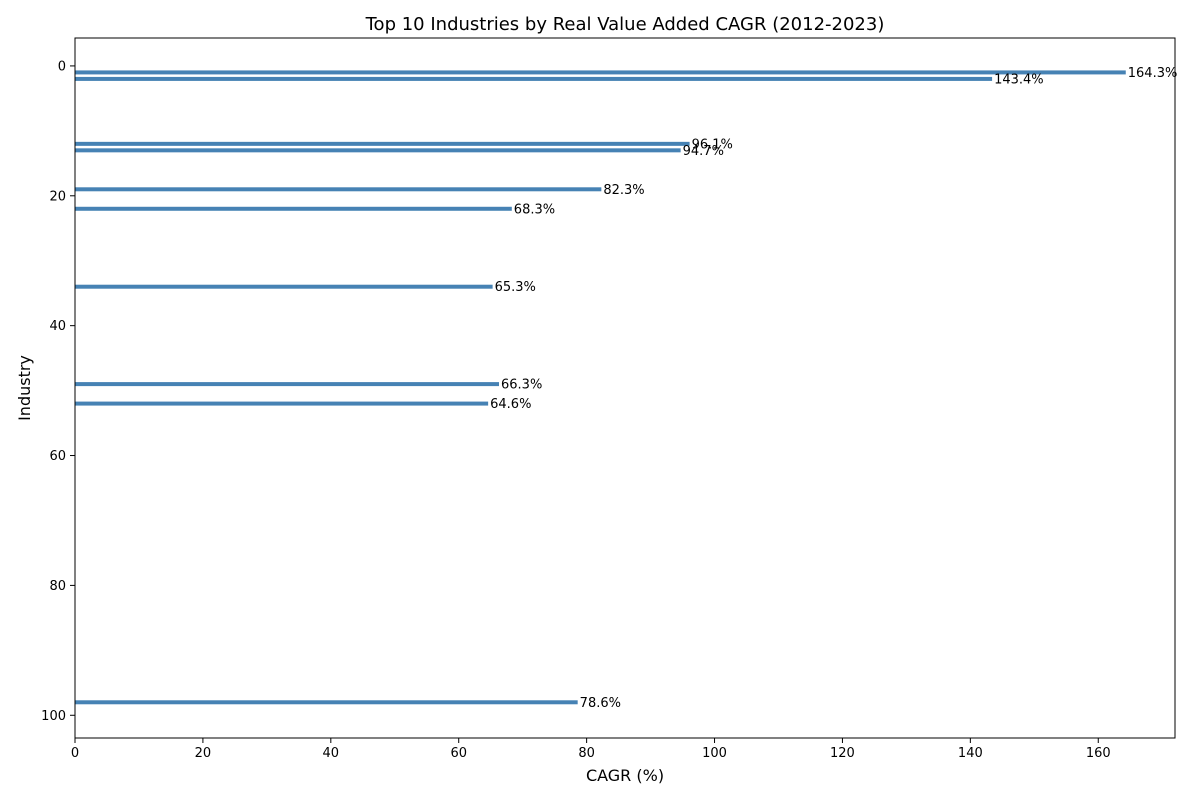 This screenshot has width=1200, height=800. I want to click on data-label-2: 96.1%, so click(712, 144).